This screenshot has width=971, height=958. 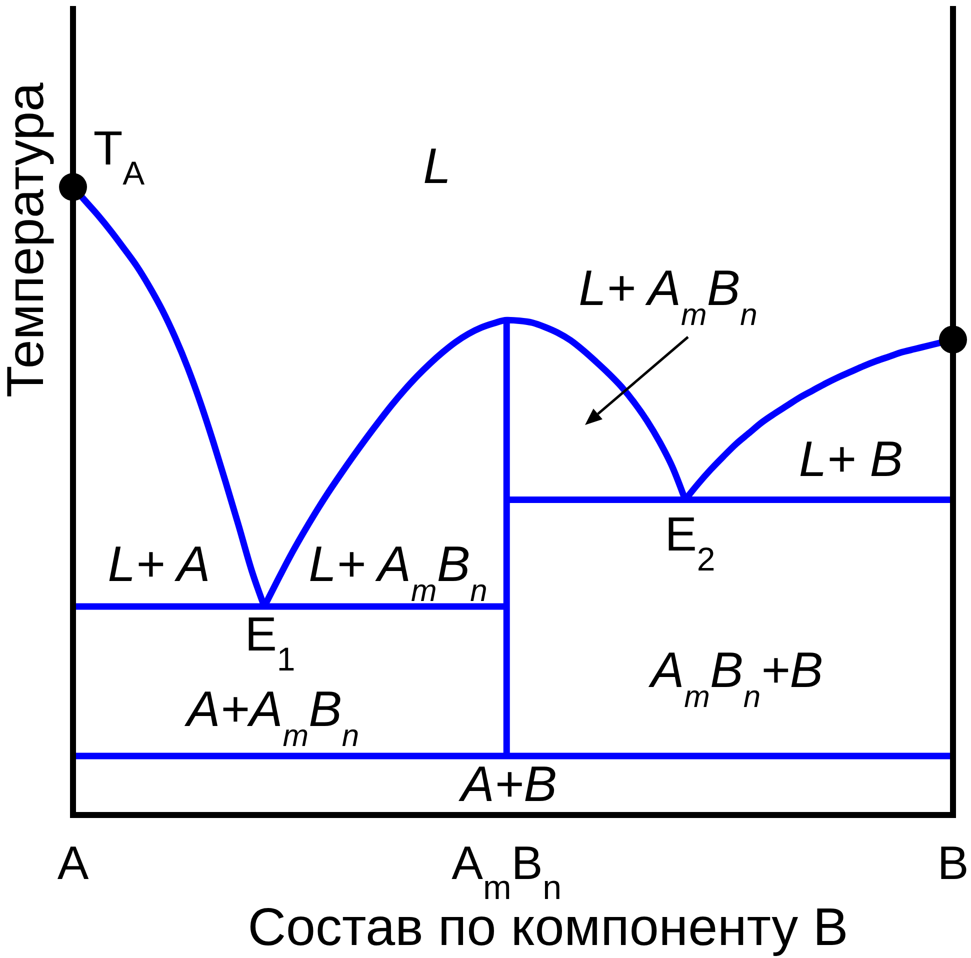 What do you see at coordinates (119, 157) in the screenshot?
I see `annotation: T$_{A}$` at bounding box center [119, 157].